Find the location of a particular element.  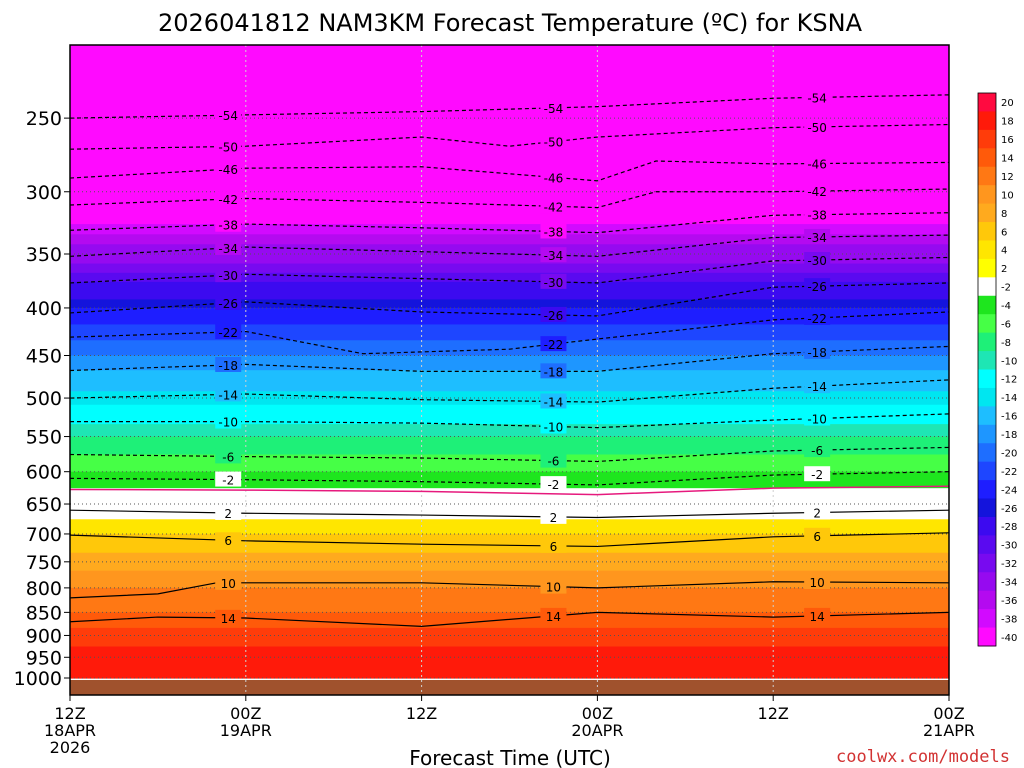

contour-label: -22 is located at coordinates (817, 319).